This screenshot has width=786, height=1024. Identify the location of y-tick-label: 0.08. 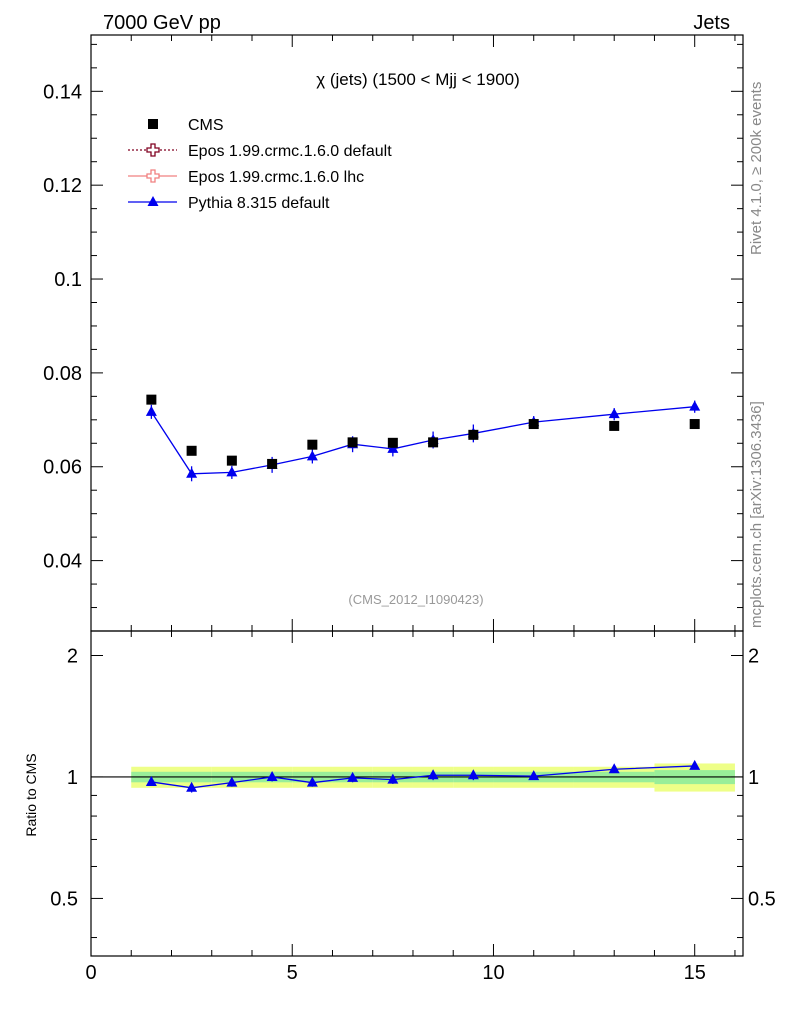
(62, 374).